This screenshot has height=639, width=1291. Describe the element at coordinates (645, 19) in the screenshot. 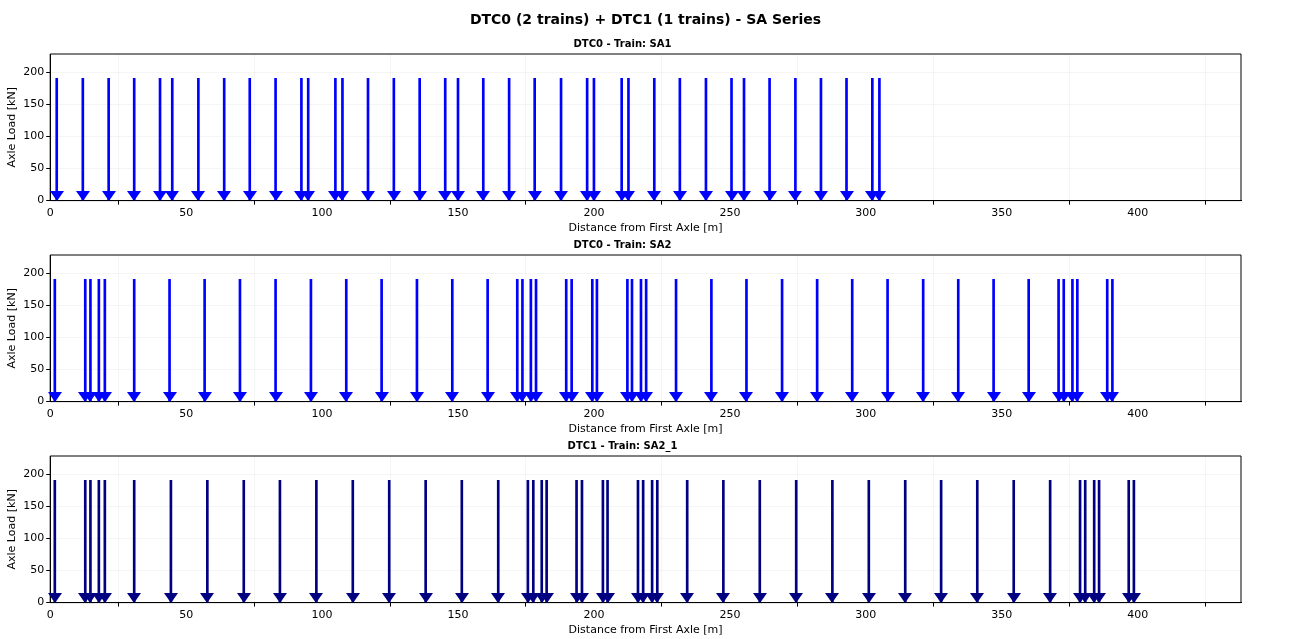

I see `chart-title: DTC0 (2 trains) + DTC1 (1 trains) - SA Series` at that location.